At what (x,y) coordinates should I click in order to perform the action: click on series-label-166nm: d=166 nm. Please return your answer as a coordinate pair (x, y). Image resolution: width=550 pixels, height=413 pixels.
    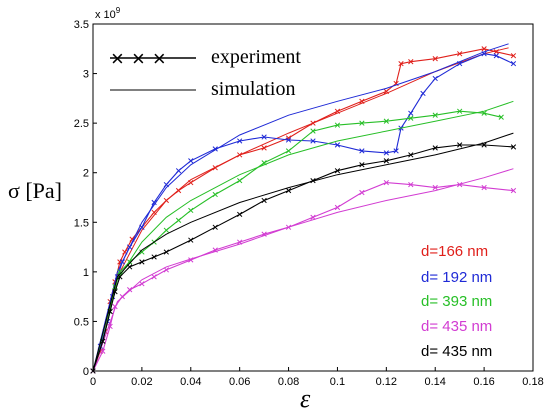
    Looking at the image, I should click on (454, 251).